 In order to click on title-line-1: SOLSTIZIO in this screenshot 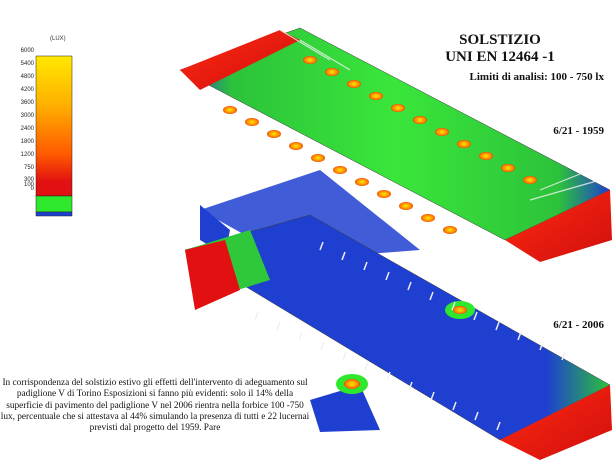, I will do `click(500, 40)`.